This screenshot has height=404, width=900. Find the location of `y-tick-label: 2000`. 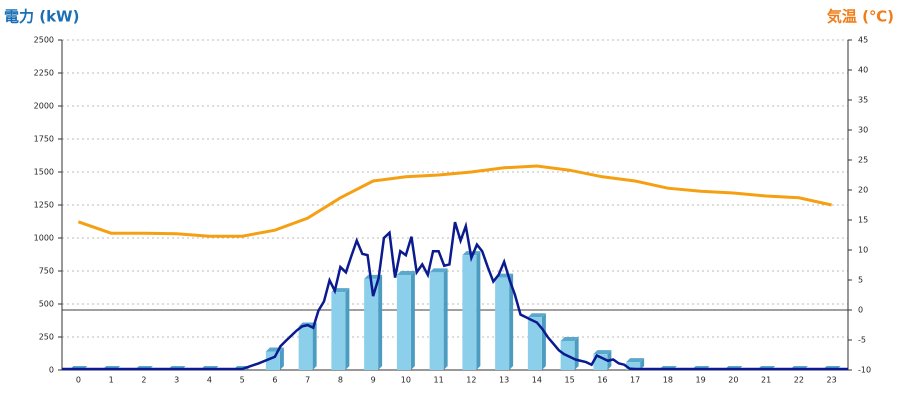

y-tick-label: 2000 is located at coordinates (44, 106).